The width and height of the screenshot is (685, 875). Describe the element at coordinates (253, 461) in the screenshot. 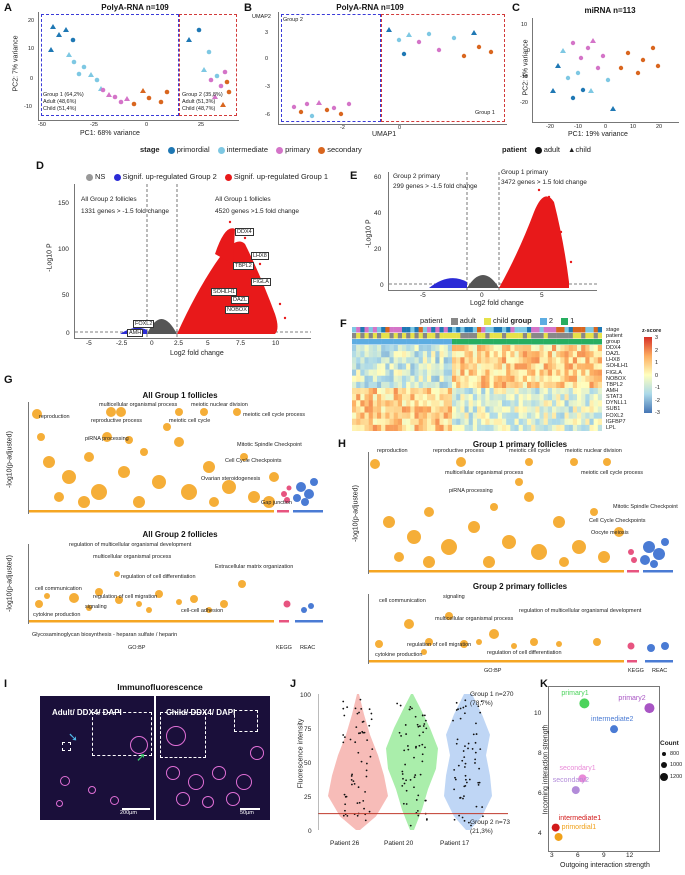

I see `term-label: Cell Cycle Checkpoints` at that location.